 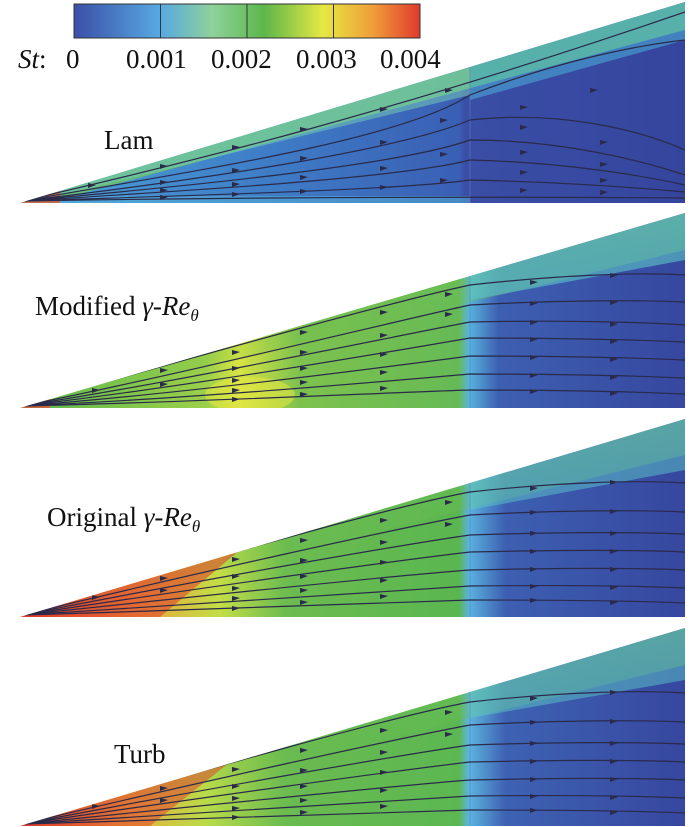 I want to click on colorbar-tick-label-3: 0.003, so click(x=326, y=59).